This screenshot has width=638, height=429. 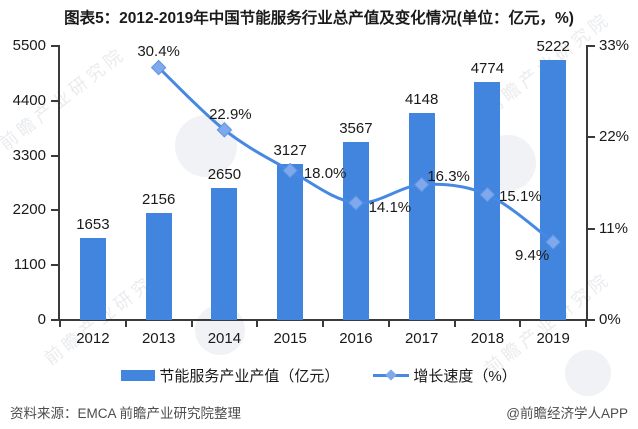 I want to click on legend-label-output-value: 节能服务产业产值（亿元）, so click(x=249, y=376).